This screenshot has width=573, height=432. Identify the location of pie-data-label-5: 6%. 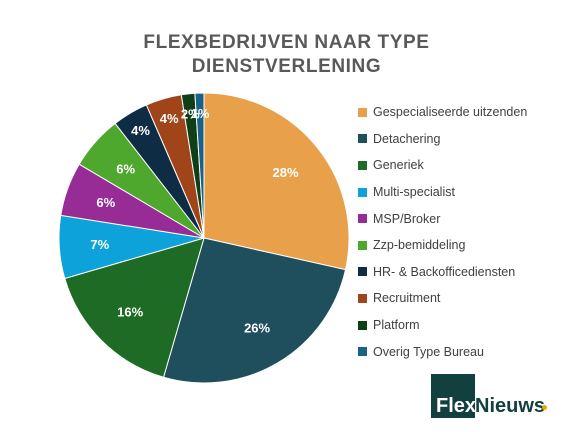
(105, 202).